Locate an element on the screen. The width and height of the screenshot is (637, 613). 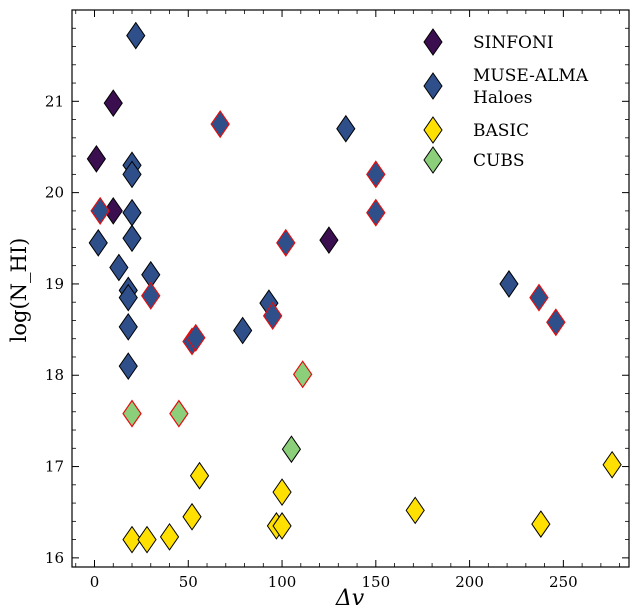
legend-label: Haloes is located at coordinates (502, 98).